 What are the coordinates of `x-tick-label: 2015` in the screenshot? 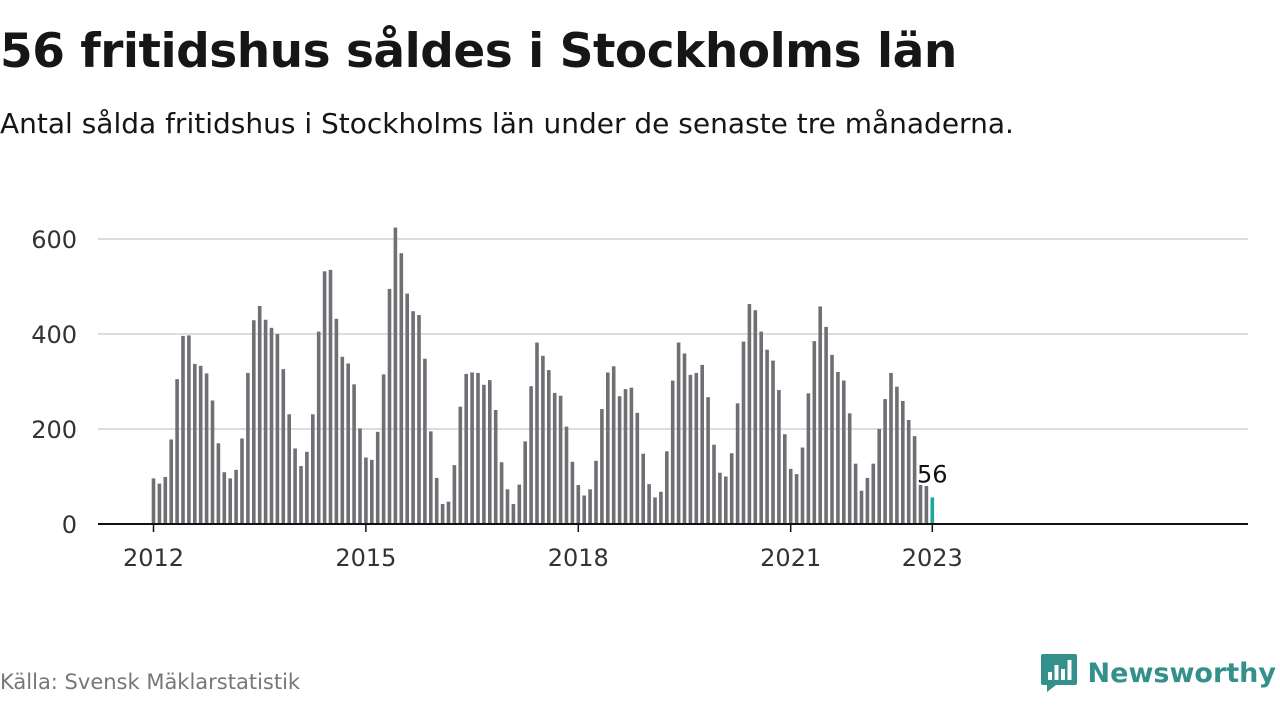 It's located at (365, 558).